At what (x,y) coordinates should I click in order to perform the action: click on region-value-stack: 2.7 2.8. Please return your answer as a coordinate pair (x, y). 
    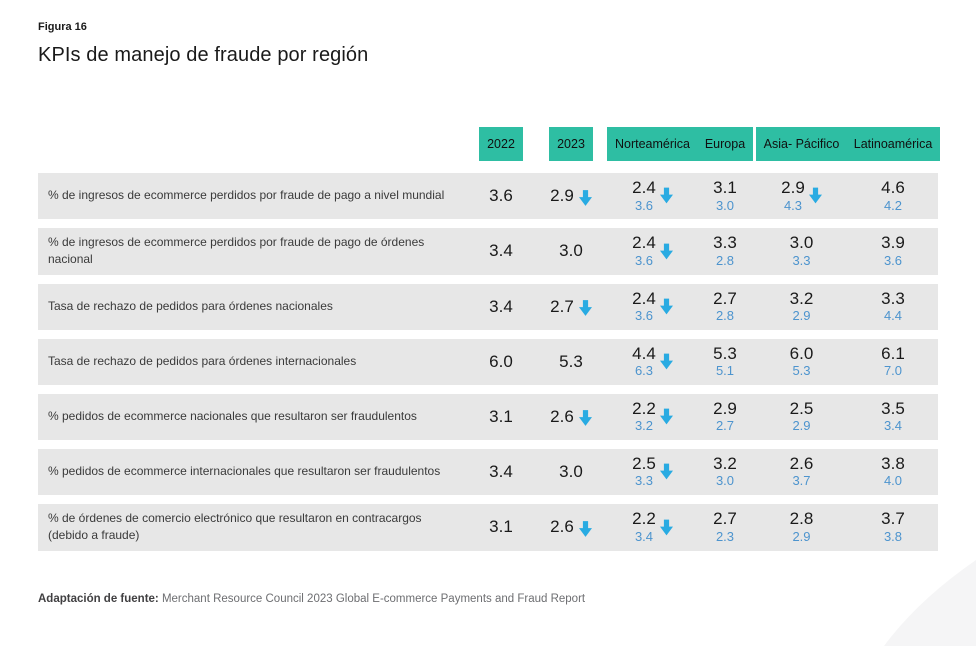
    Looking at the image, I should click on (725, 306).